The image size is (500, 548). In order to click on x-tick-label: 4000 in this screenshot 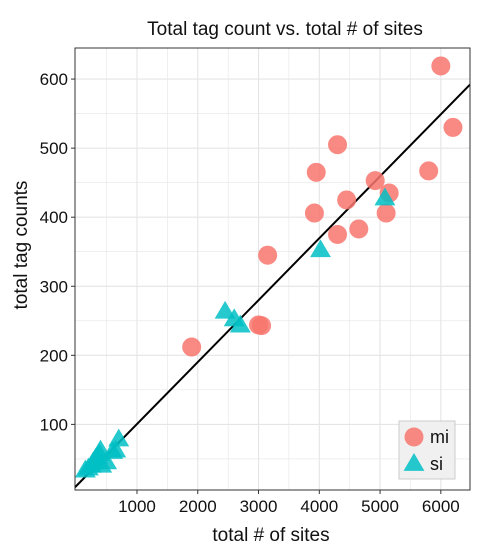, I will do `click(319, 506)`.